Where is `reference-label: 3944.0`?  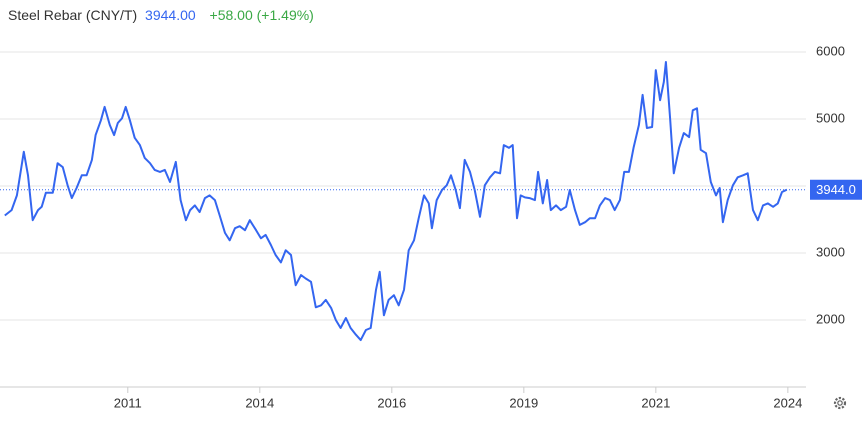
reference-label: 3944.0 is located at coordinates (836, 189).